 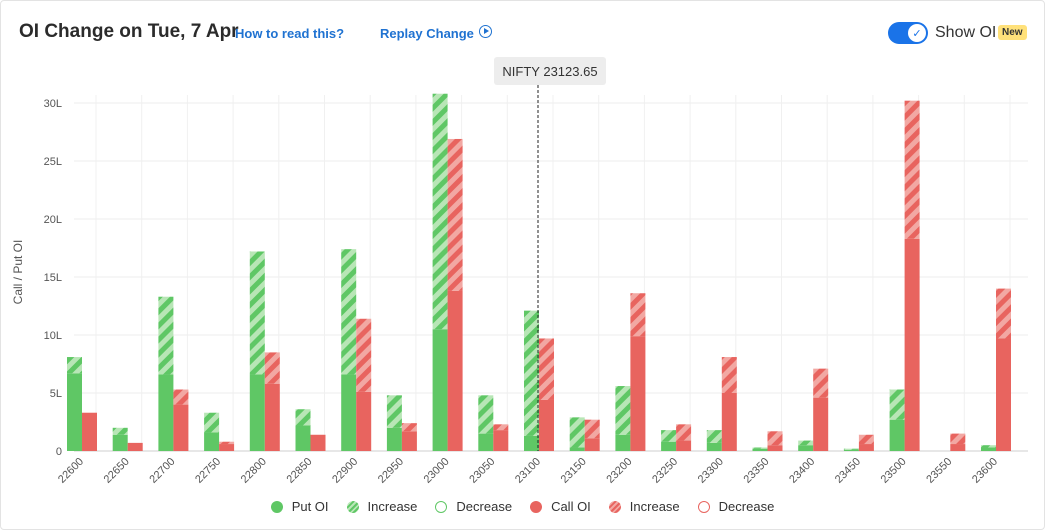 I want to click on legend-item-call-increase: Increase, so click(x=644, y=506).